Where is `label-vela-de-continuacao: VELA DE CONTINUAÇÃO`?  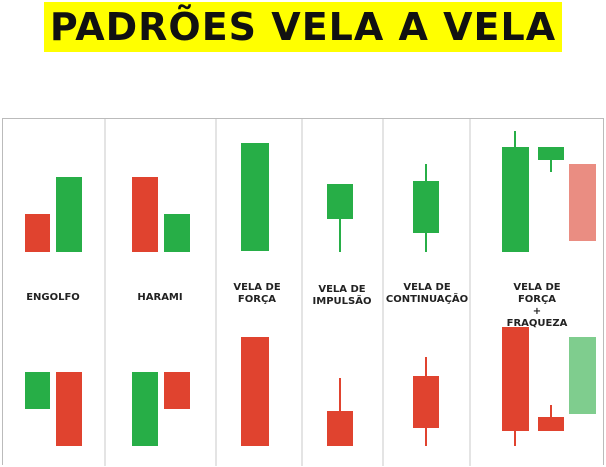 label-vela-de-continuacao: VELA DE CONTINUAÇÃO is located at coordinates (427, 293).